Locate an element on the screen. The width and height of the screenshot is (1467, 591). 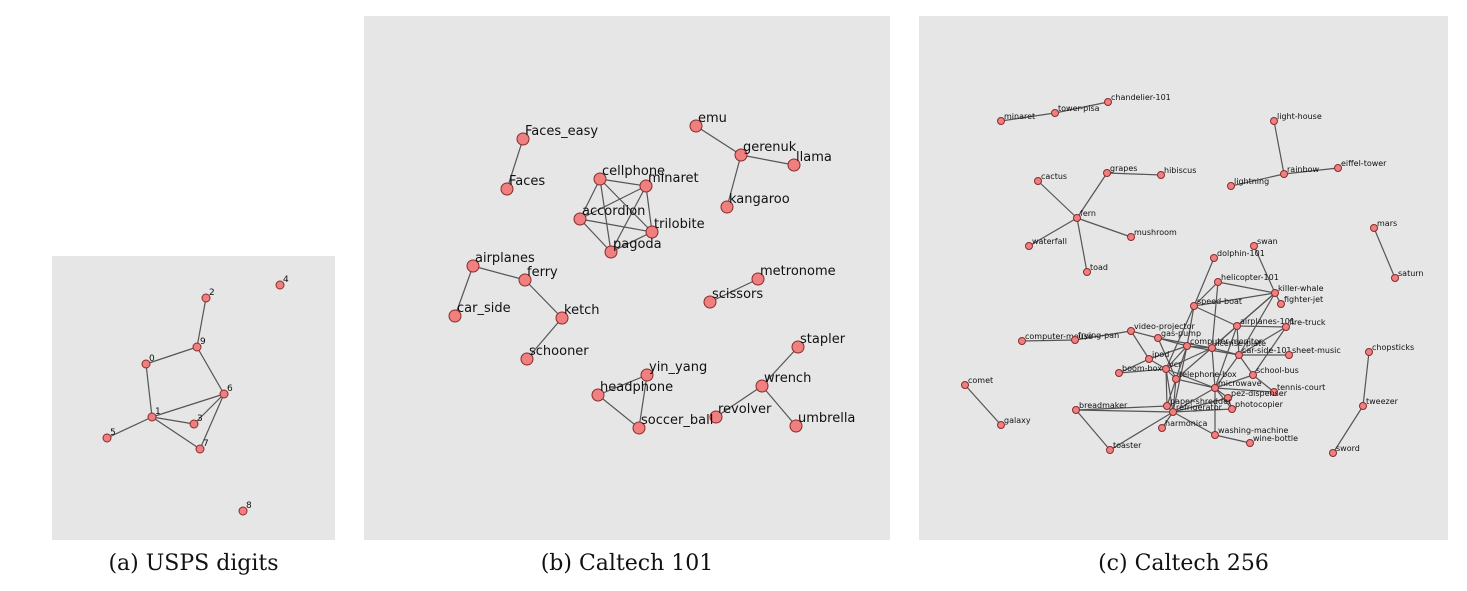
node-rainbow is located at coordinates (1284, 174).